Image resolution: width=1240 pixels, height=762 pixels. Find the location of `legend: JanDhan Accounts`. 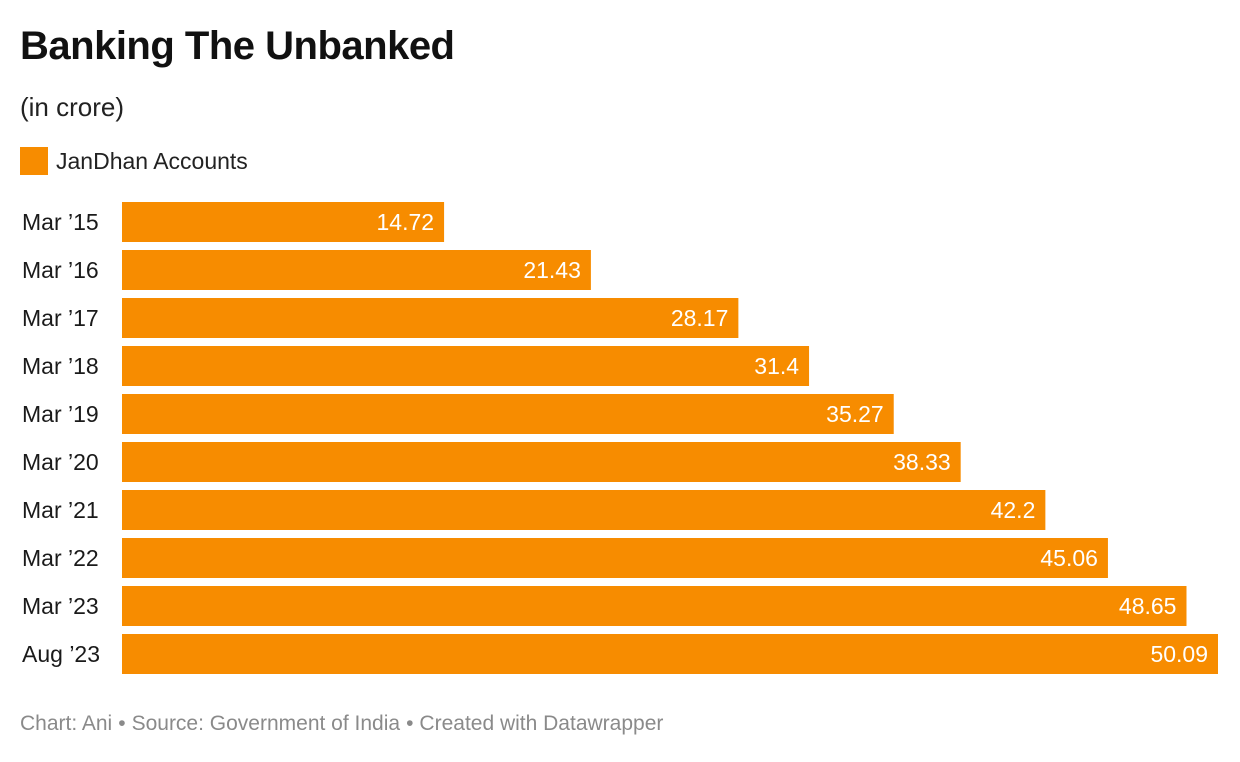

legend: JanDhan Accounts is located at coordinates (134, 161).